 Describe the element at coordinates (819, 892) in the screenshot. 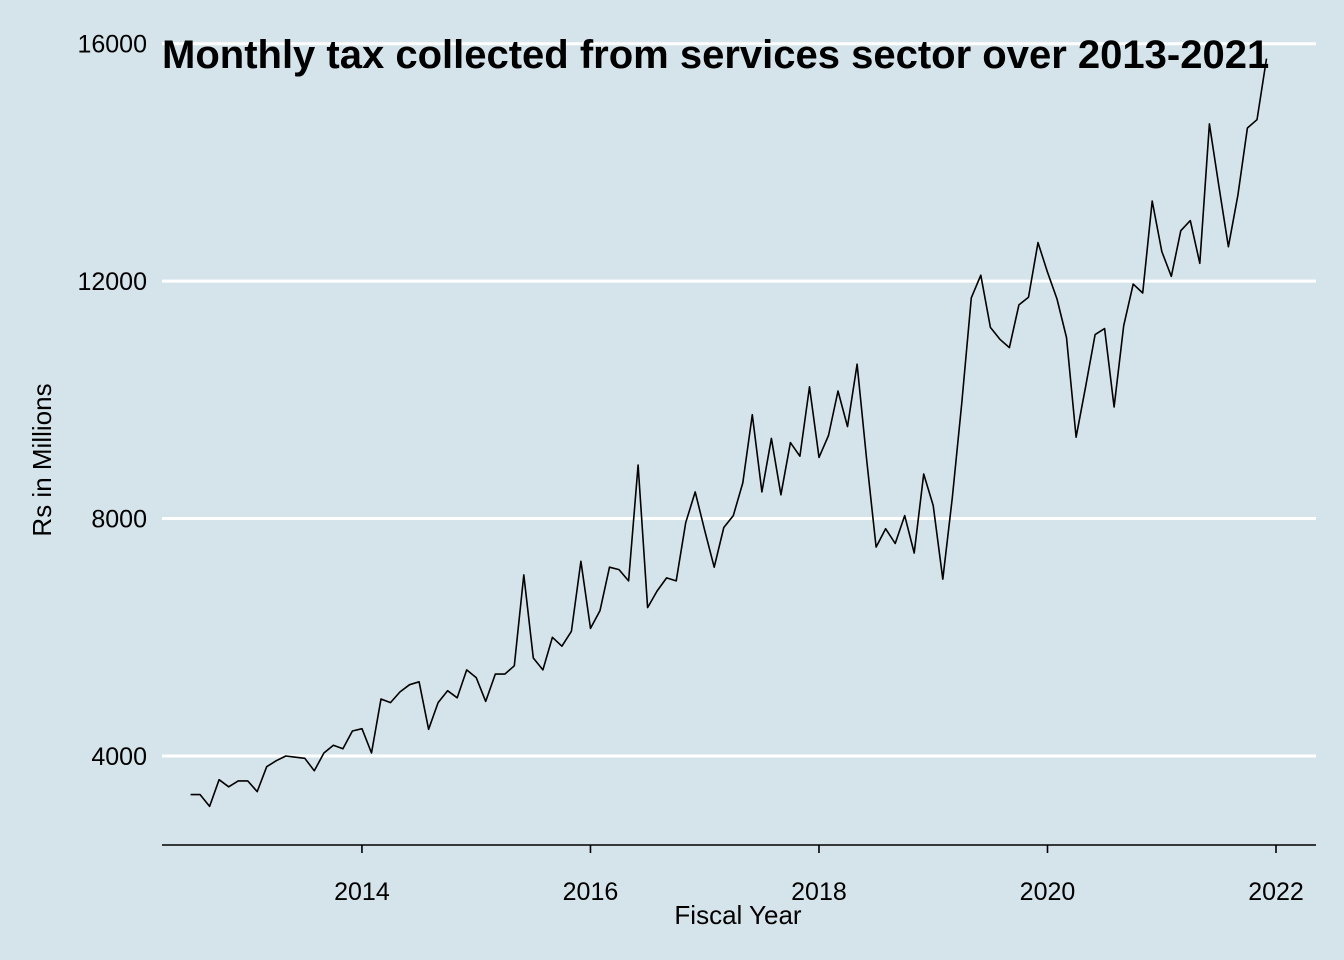

I see `x-tick-label-2018: 2018` at that location.